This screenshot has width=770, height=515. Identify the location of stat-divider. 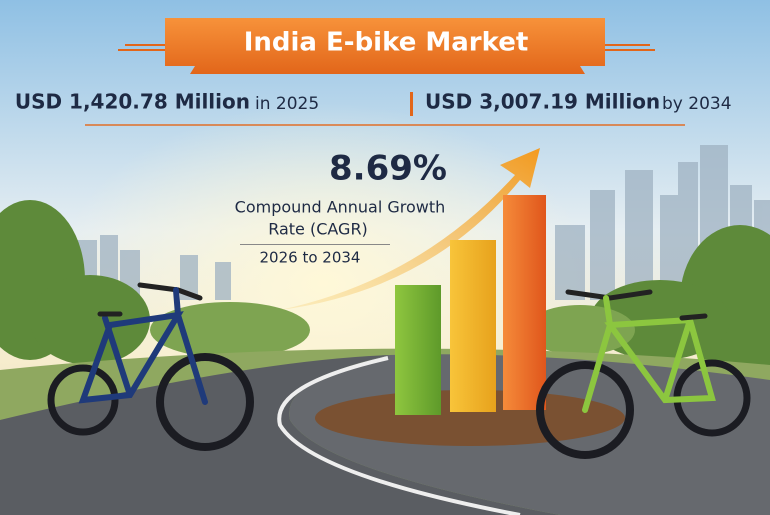
(411, 104).